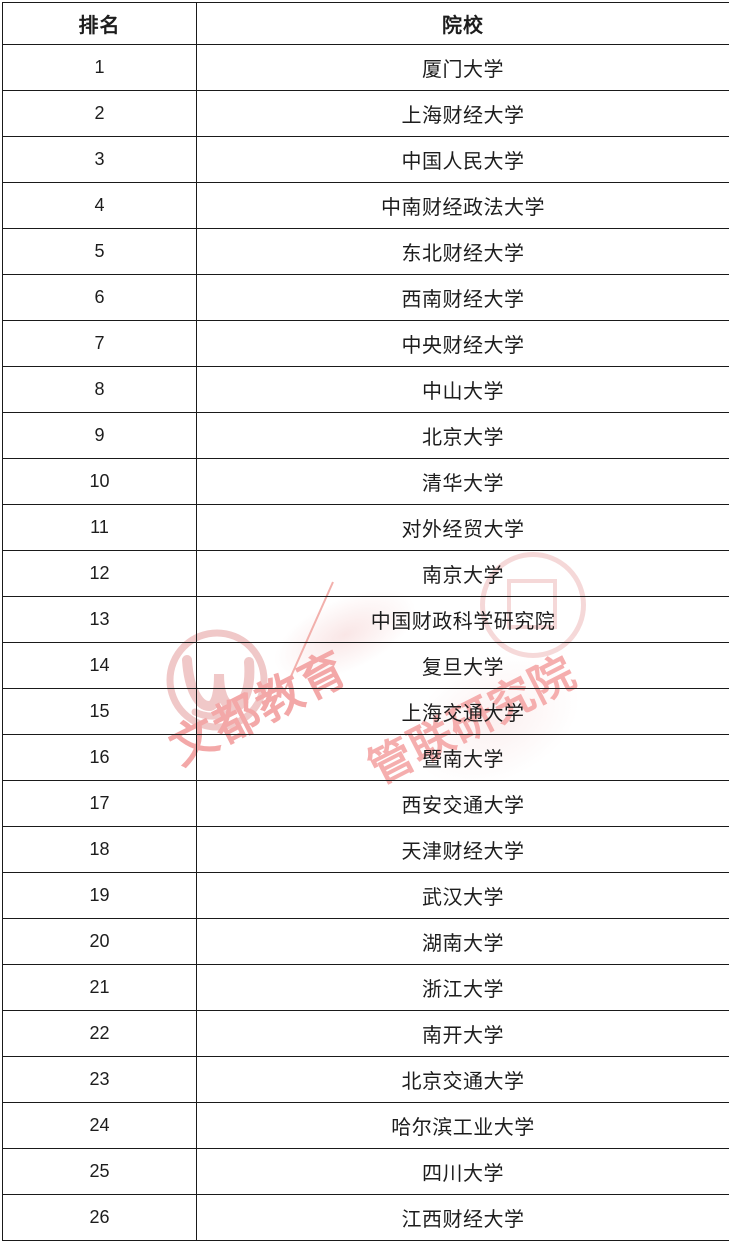 This screenshot has width=732, height=1243. What do you see at coordinates (99, 435) in the screenshot?
I see `cell-rank: 9` at bounding box center [99, 435].